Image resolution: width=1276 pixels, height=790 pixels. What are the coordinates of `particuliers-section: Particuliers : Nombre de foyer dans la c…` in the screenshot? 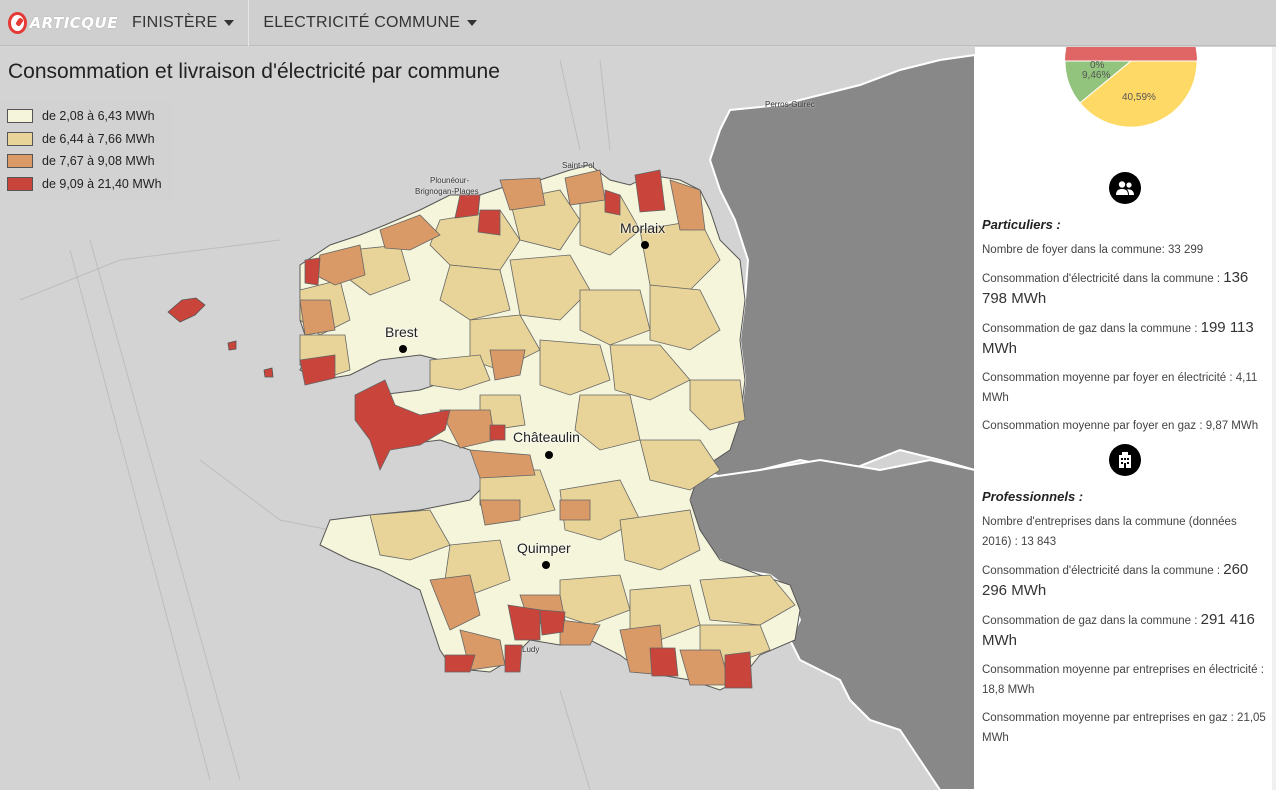 It's located at (1125, 304).